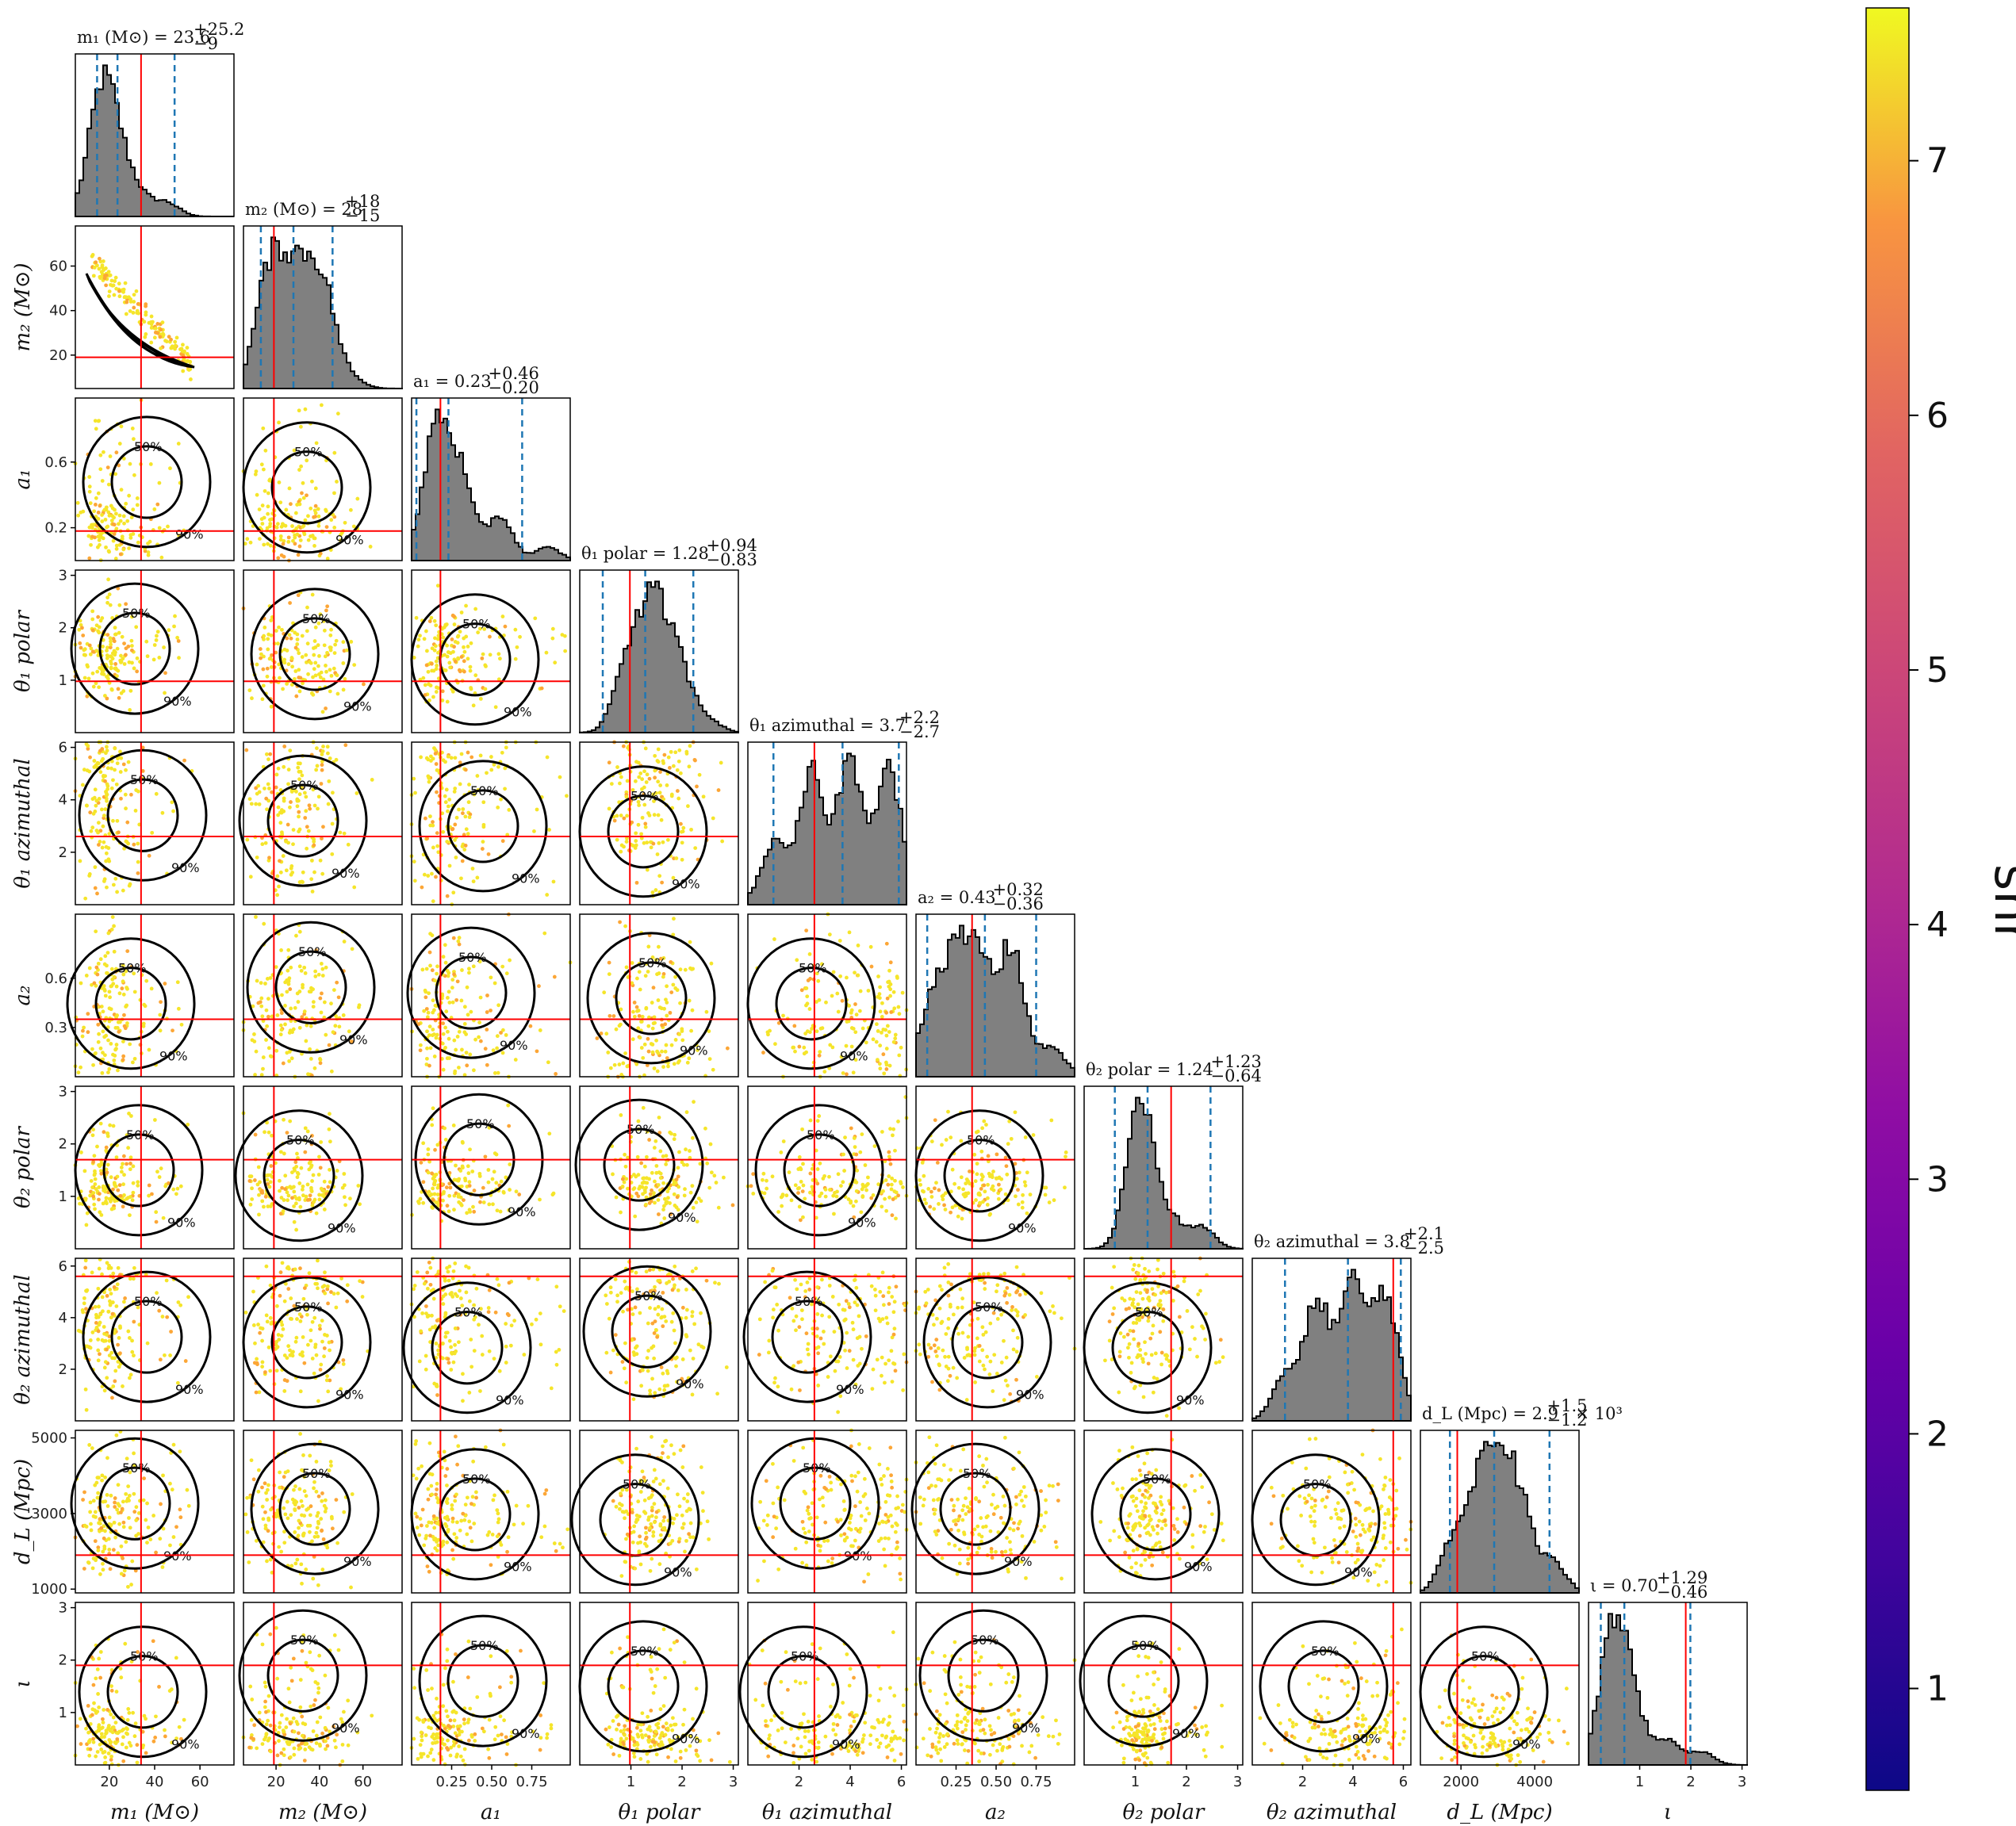 The height and width of the screenshot is (1826, 2016). What do you see at coordinates (919, 731) in the screenshot?
I see `title-sub-theta1_azimuthal: −2.7` at bounding box center [919, 731].